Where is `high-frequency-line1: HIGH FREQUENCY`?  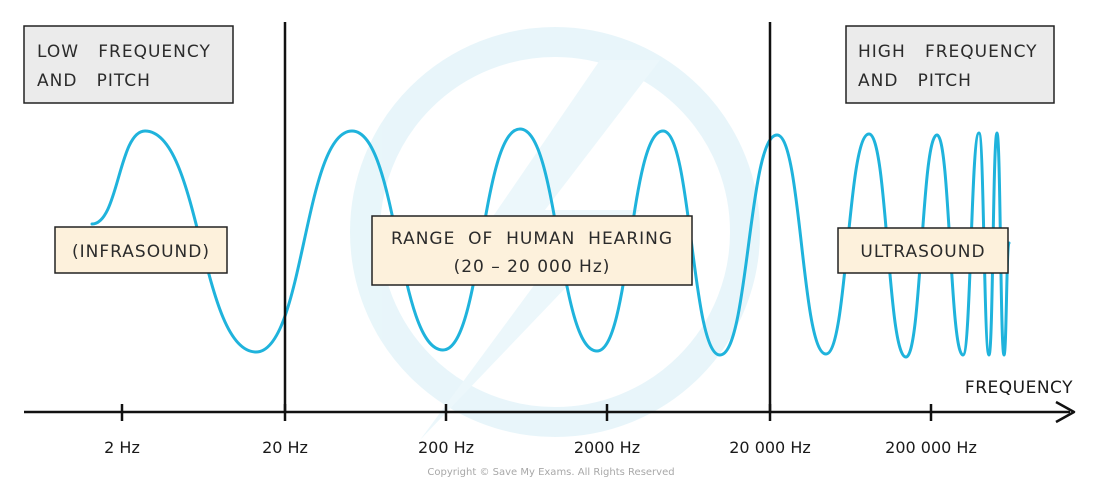 high-frequency-line1: HIGH FREQUENCY is located at coordinates (948, 52).